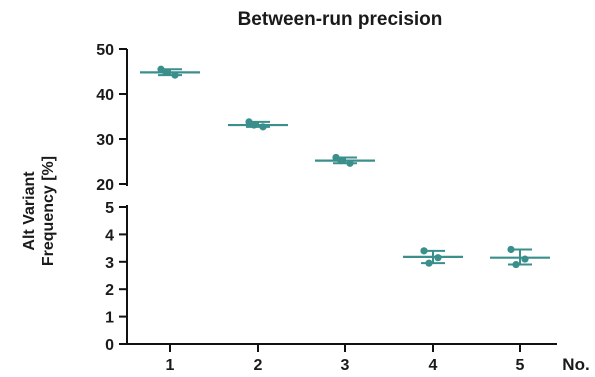 The height and width of the screenshot is (377, 595). Describe the element at coordinates (345, 365) in the screenshot. I see `x-tick-label: 3` at that location.